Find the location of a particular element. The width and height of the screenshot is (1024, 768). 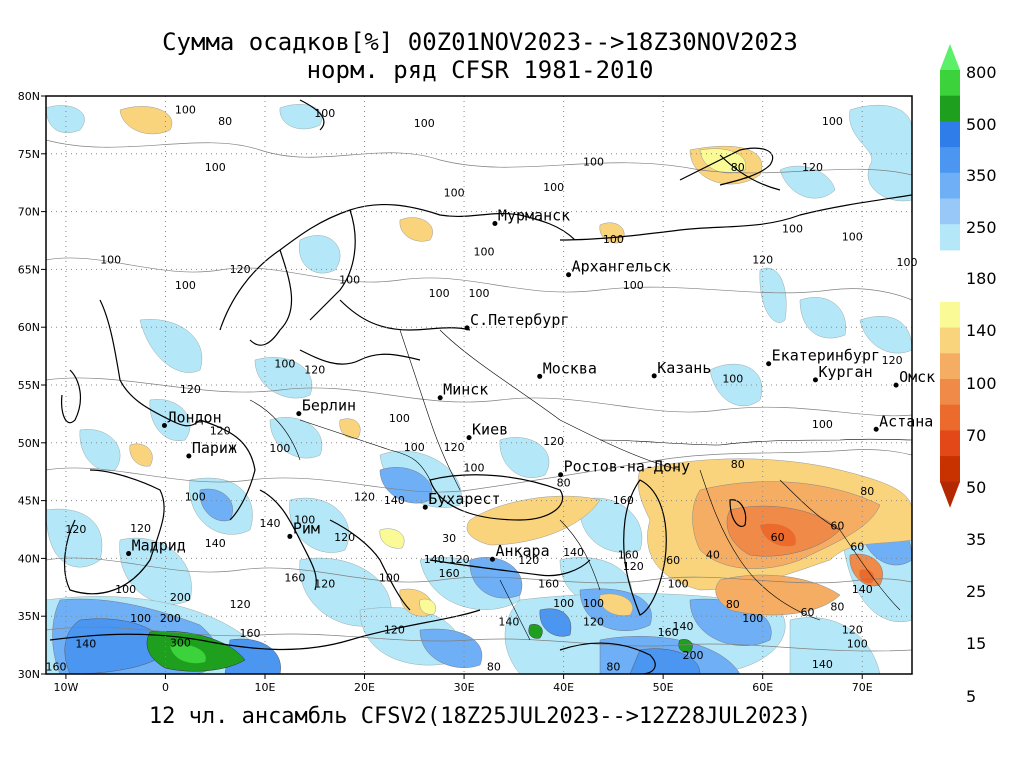

lat-tick-label: 55N is located at coordinates (29, 385).